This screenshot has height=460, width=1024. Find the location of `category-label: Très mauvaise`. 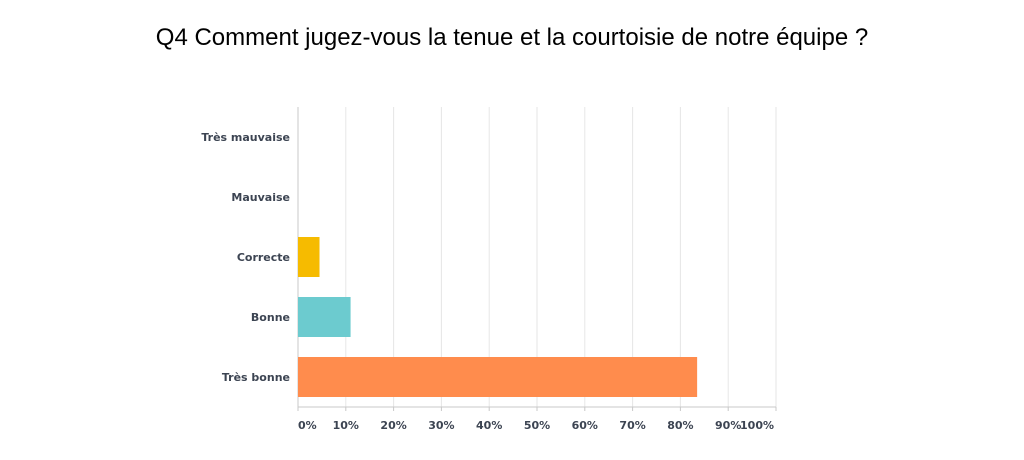

category-label: Très mauvaise is located at coordinates (245, 137).